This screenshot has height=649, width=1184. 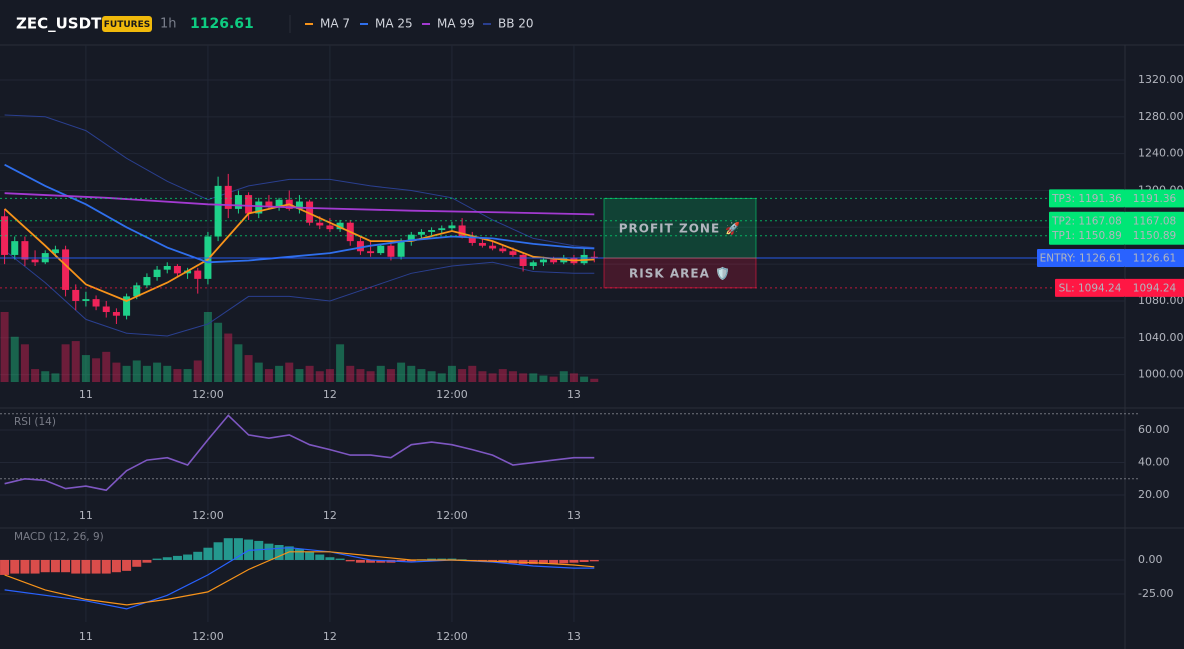 What do you see at coordinates (1155, 593) in the screenshot?
I see `y-tick-label: -25.00` at bounding box center [1155, 593].